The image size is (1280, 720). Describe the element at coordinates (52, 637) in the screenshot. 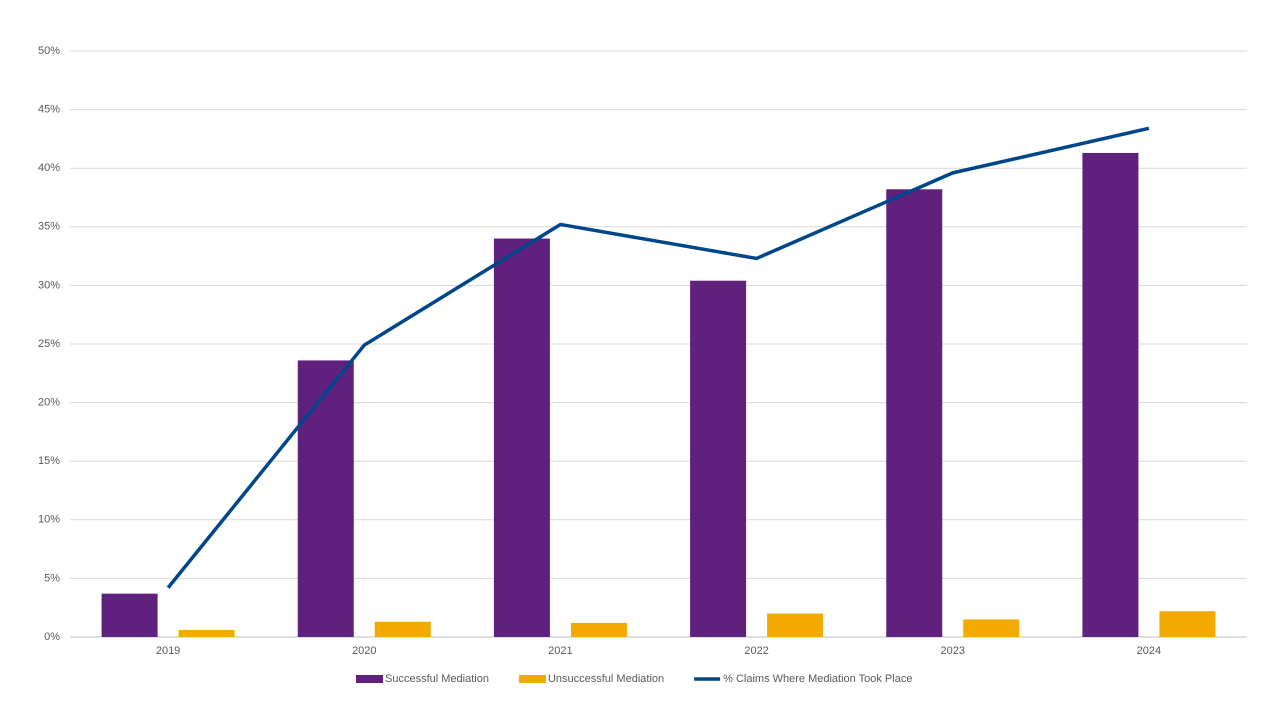

I see `y-tick-label: 0%` at that location.